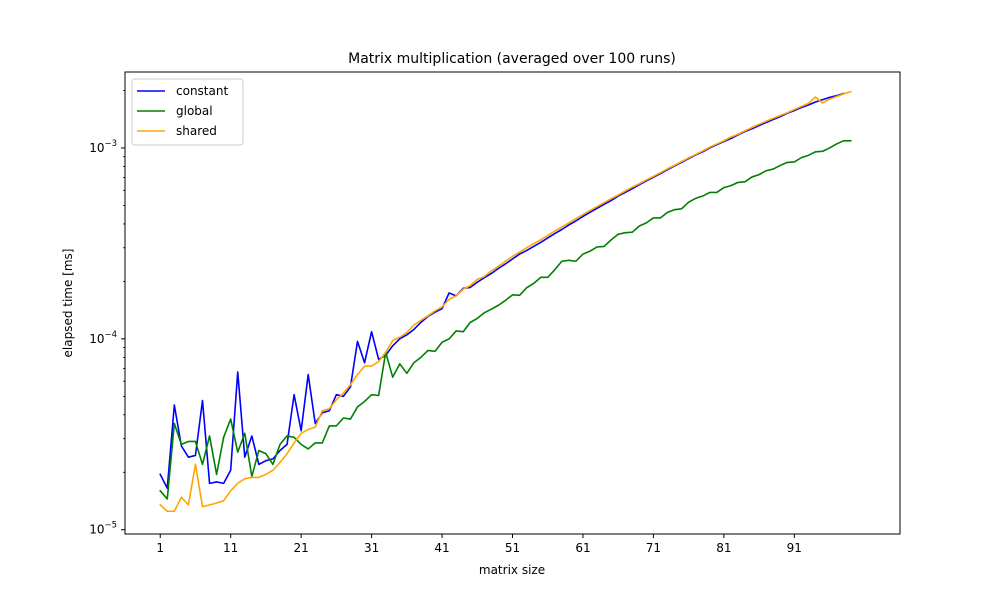 The image size is (1000, 604). I want to click on legend-box, so click(187, 112).